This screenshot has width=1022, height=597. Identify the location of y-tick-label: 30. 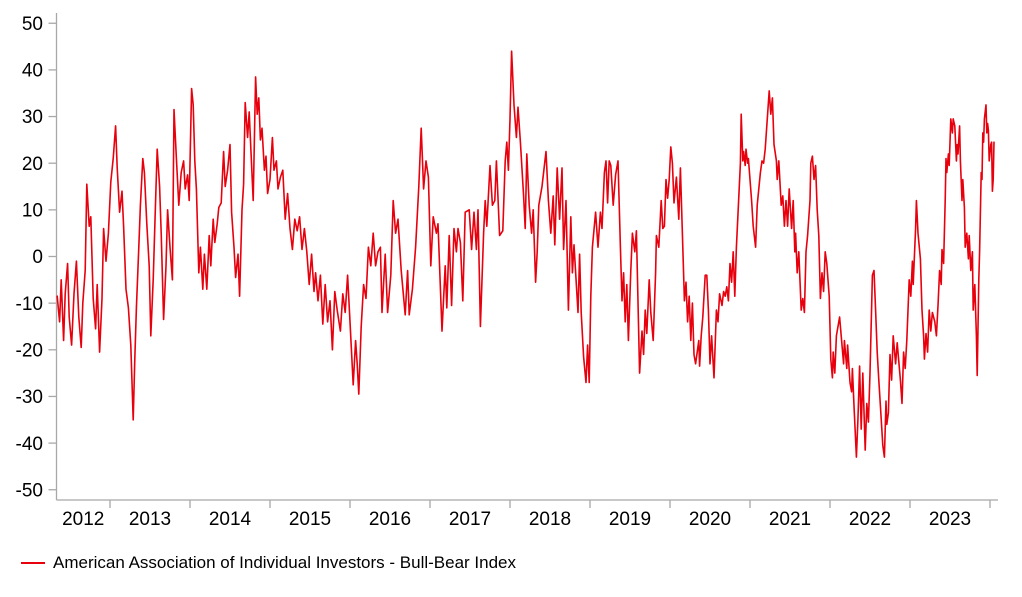
(32, 117).